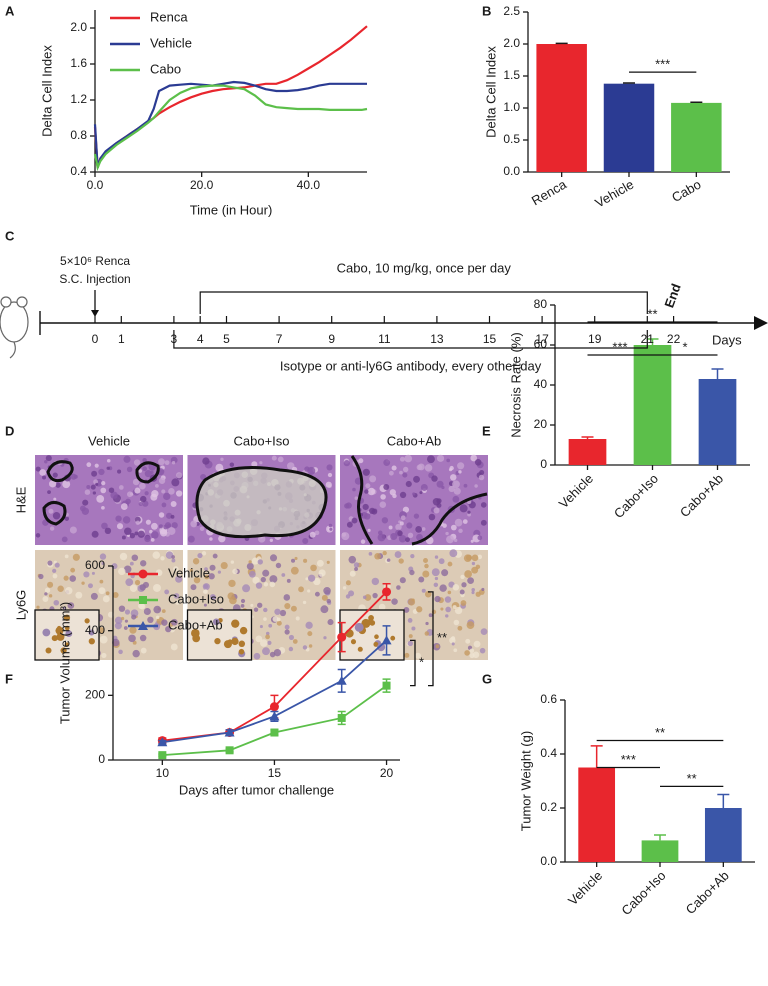 This screenshot has width=768, height=986. I want to click on day-label: 17, so click(542, 339).